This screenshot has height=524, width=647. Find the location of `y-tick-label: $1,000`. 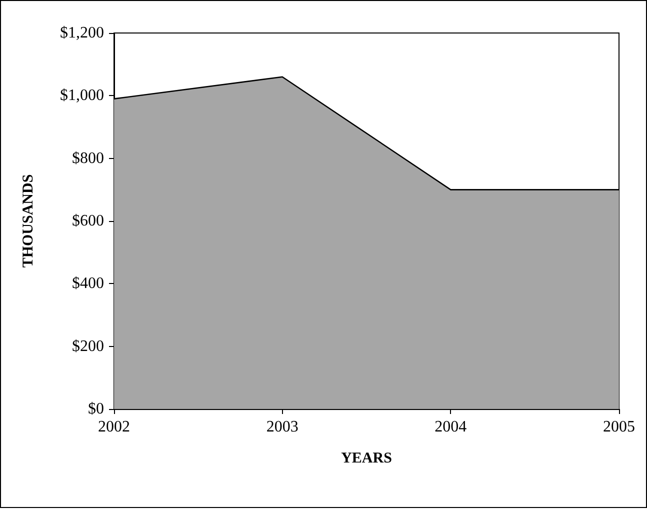

y-tick-label: $1,000 is located at coordinates (82, 95).